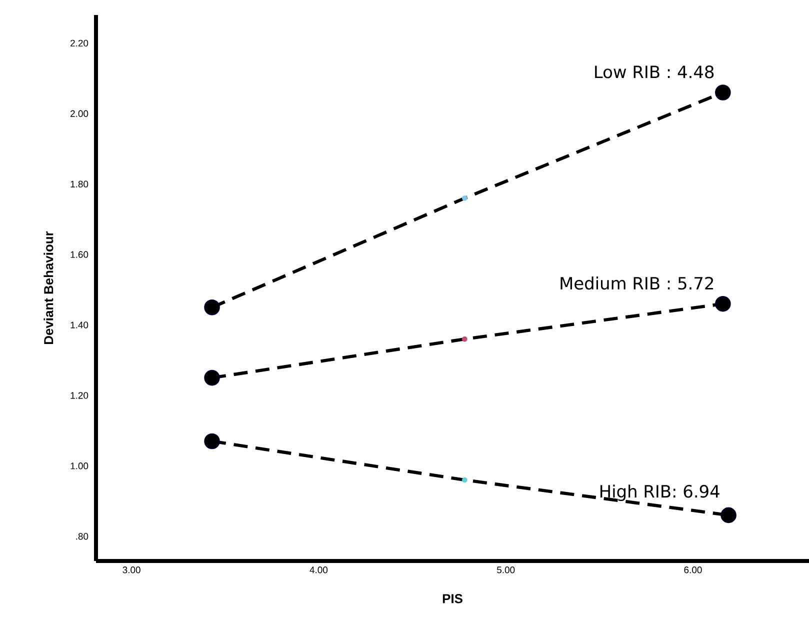 This screenshot has height=625, width=809. I want to click on y-tick-label: 1.80, so click(79, 184).